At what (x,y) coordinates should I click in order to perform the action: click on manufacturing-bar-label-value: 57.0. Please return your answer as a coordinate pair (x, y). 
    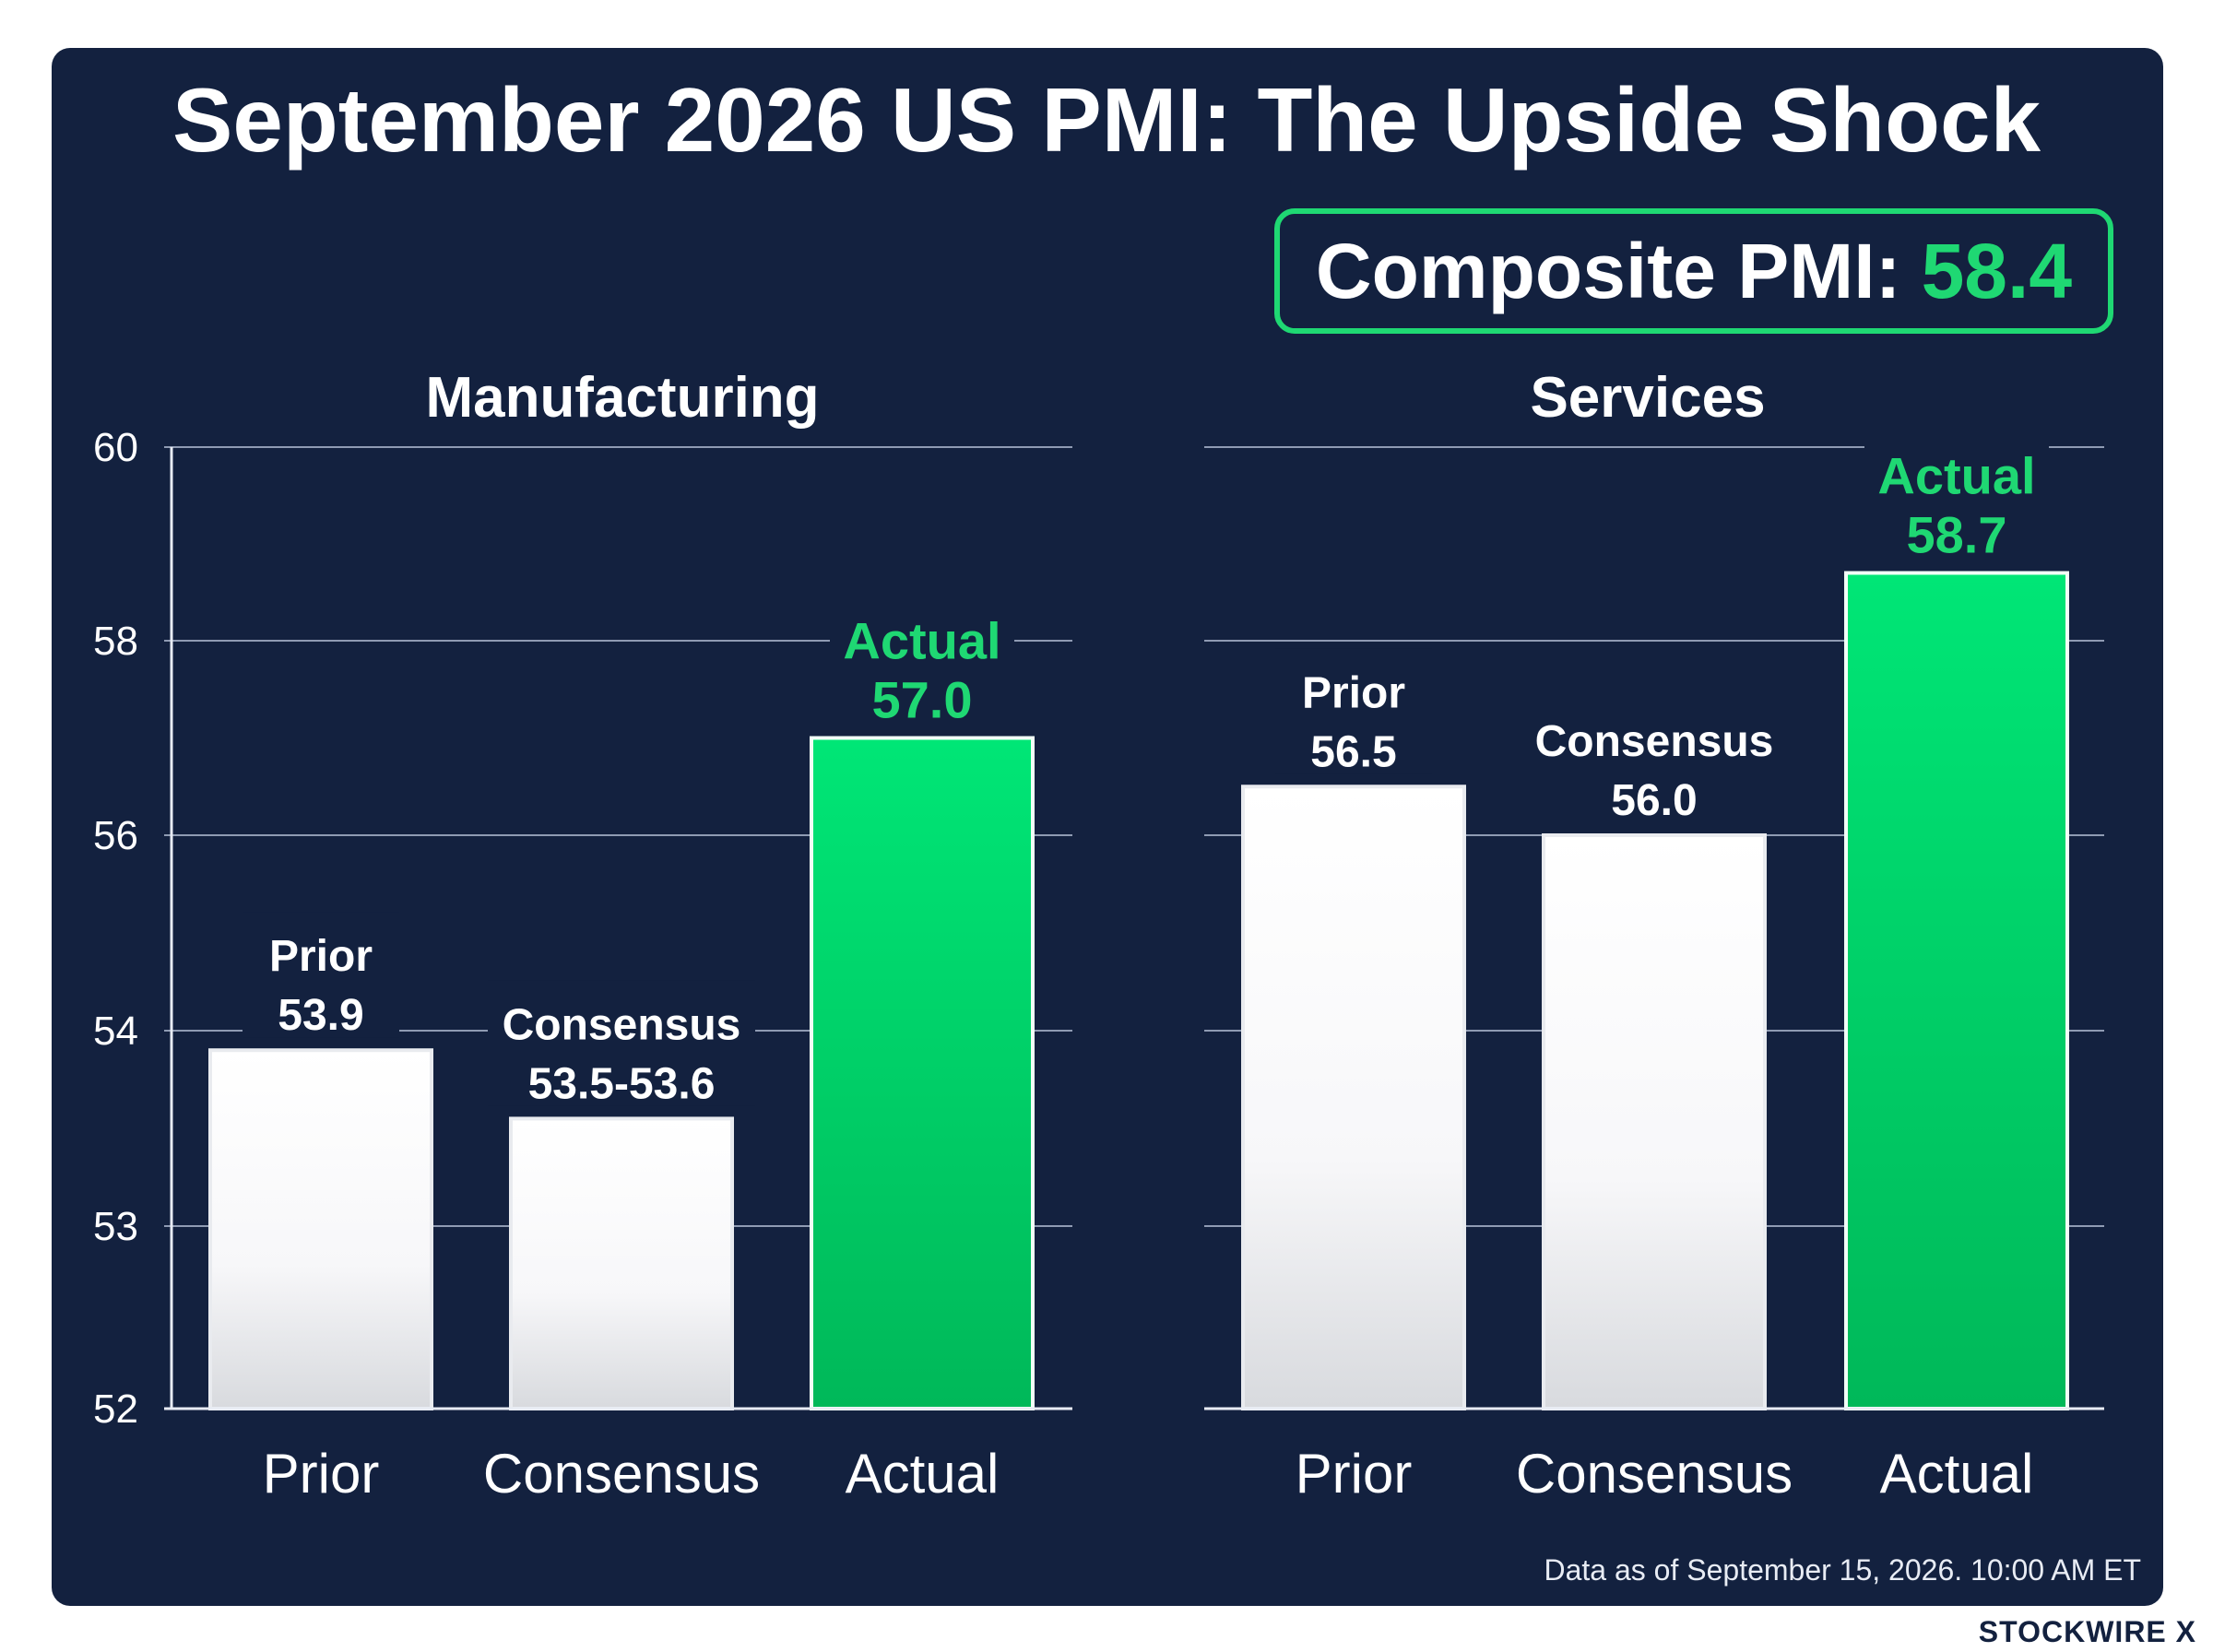
    Looking at the image, I should click on (922, 700).